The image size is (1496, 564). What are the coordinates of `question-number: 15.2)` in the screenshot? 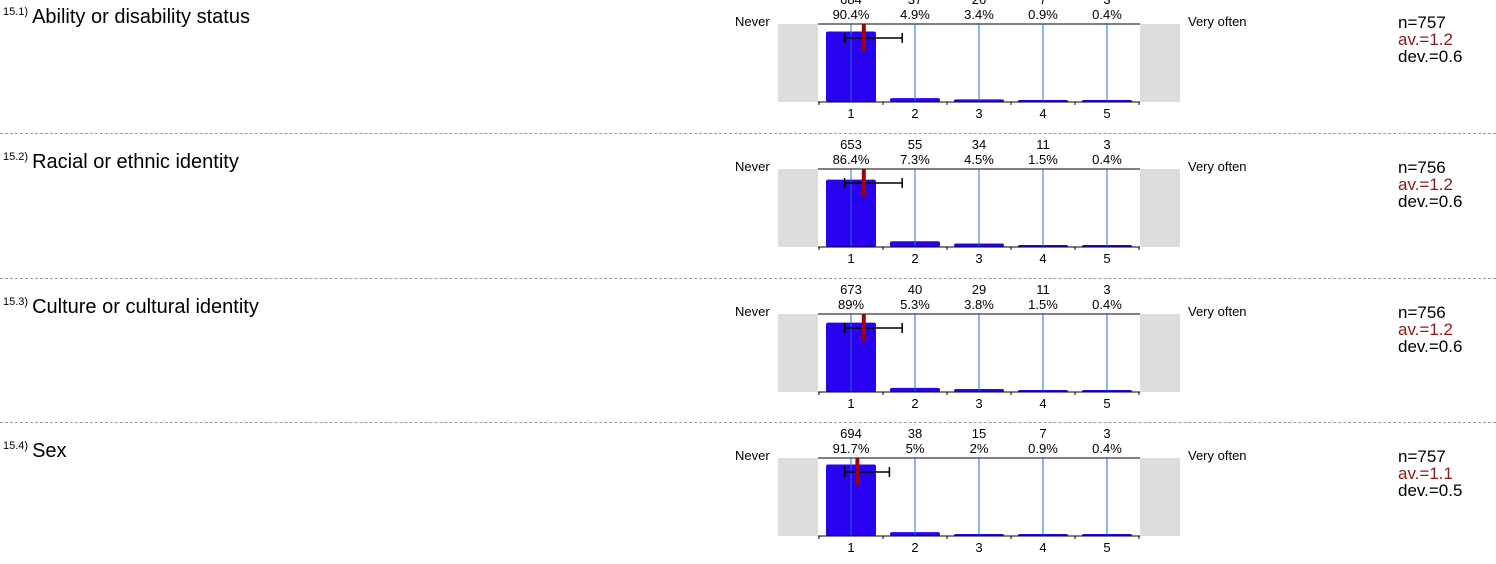 It's located at (16, 157).